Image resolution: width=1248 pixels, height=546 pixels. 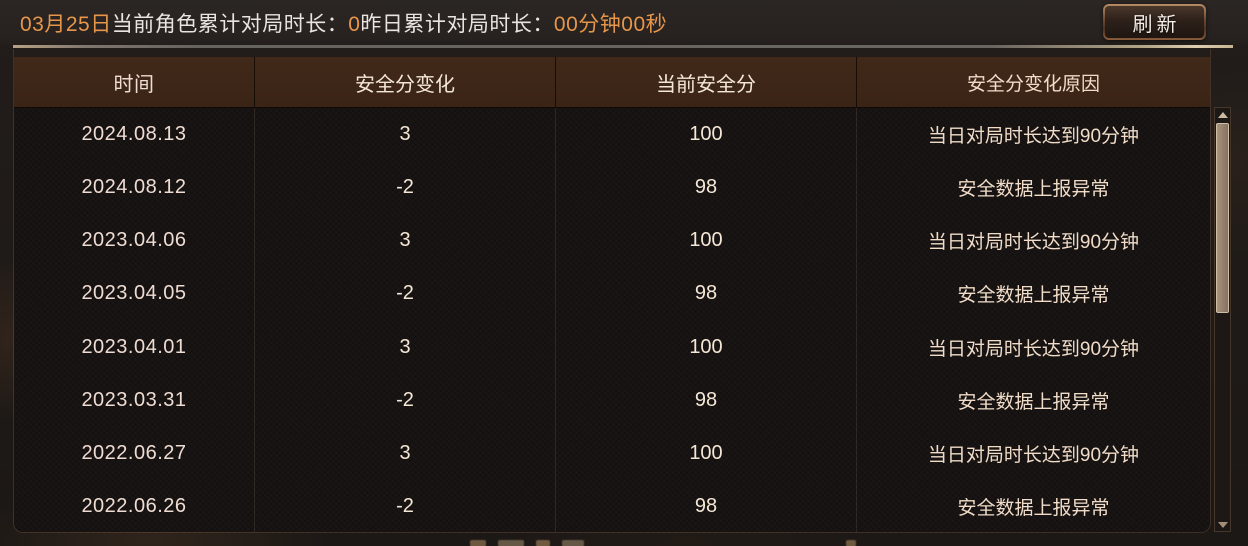 I want to click on scroll-down-button, so click(x=1222, y=524).